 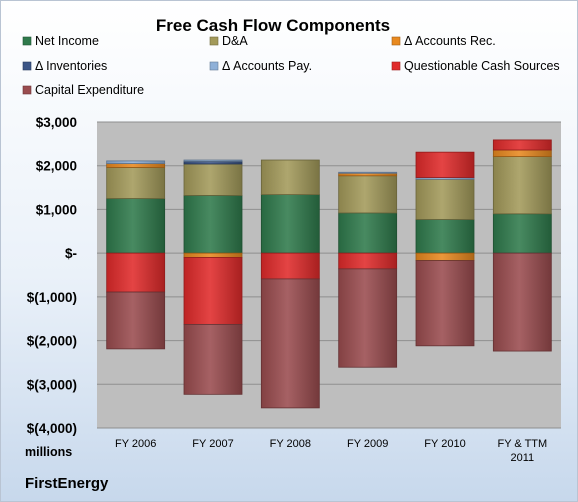 I want to click on x-tick-label: FY 2007, so click(x=212, y=444).